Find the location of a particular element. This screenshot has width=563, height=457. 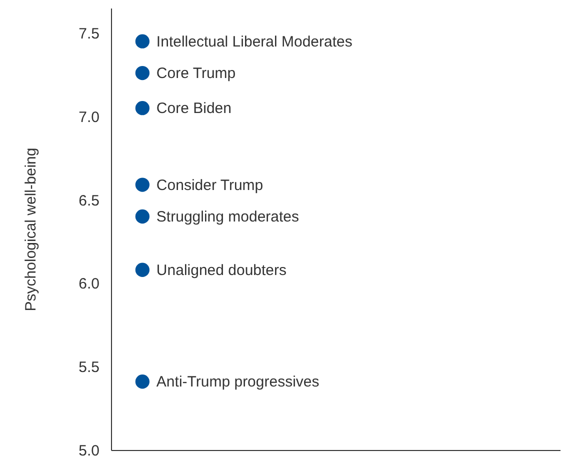

series-label: Core Trump is located at coordinates (196, 73).